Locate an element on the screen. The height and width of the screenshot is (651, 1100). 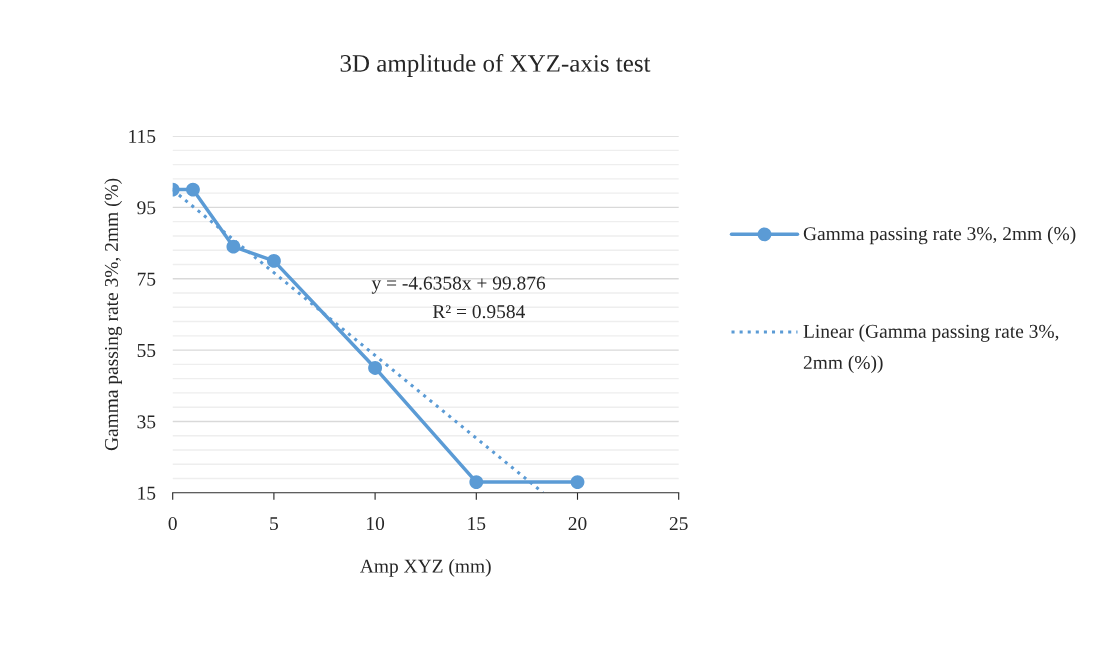
x-tick-label: 10 is located at coordinates (376, 523).